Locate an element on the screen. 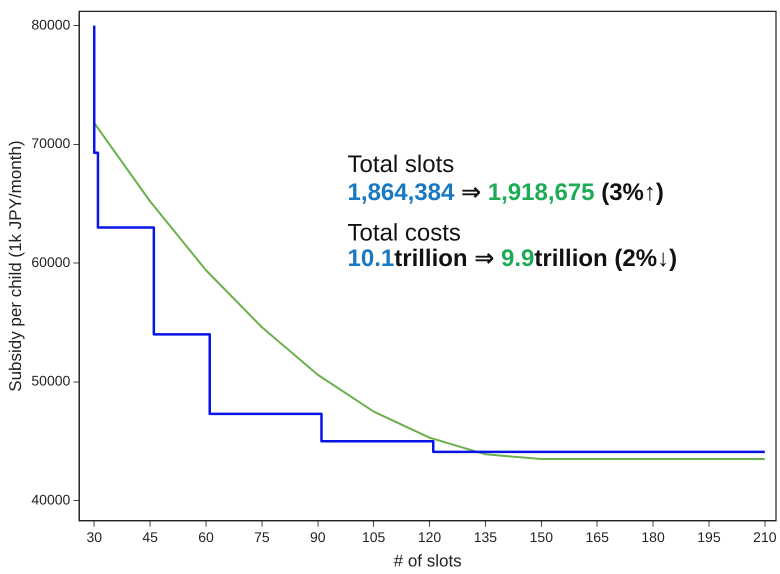 The width and height of the screenshot is (780, 574). annotation: Total costs is located at coordinates (404, 233).